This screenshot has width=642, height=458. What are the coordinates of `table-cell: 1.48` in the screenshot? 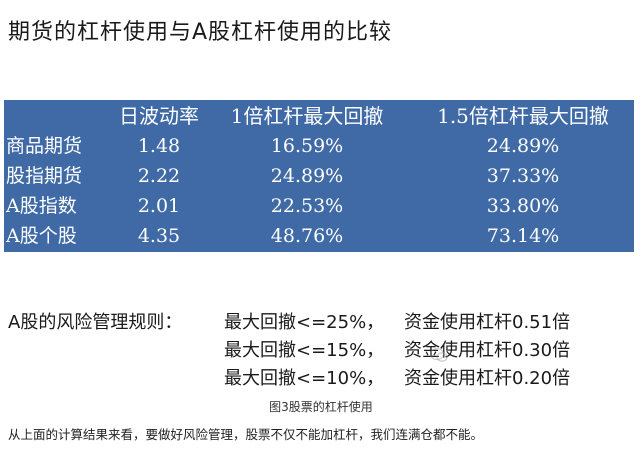 It's located at (159, 146).